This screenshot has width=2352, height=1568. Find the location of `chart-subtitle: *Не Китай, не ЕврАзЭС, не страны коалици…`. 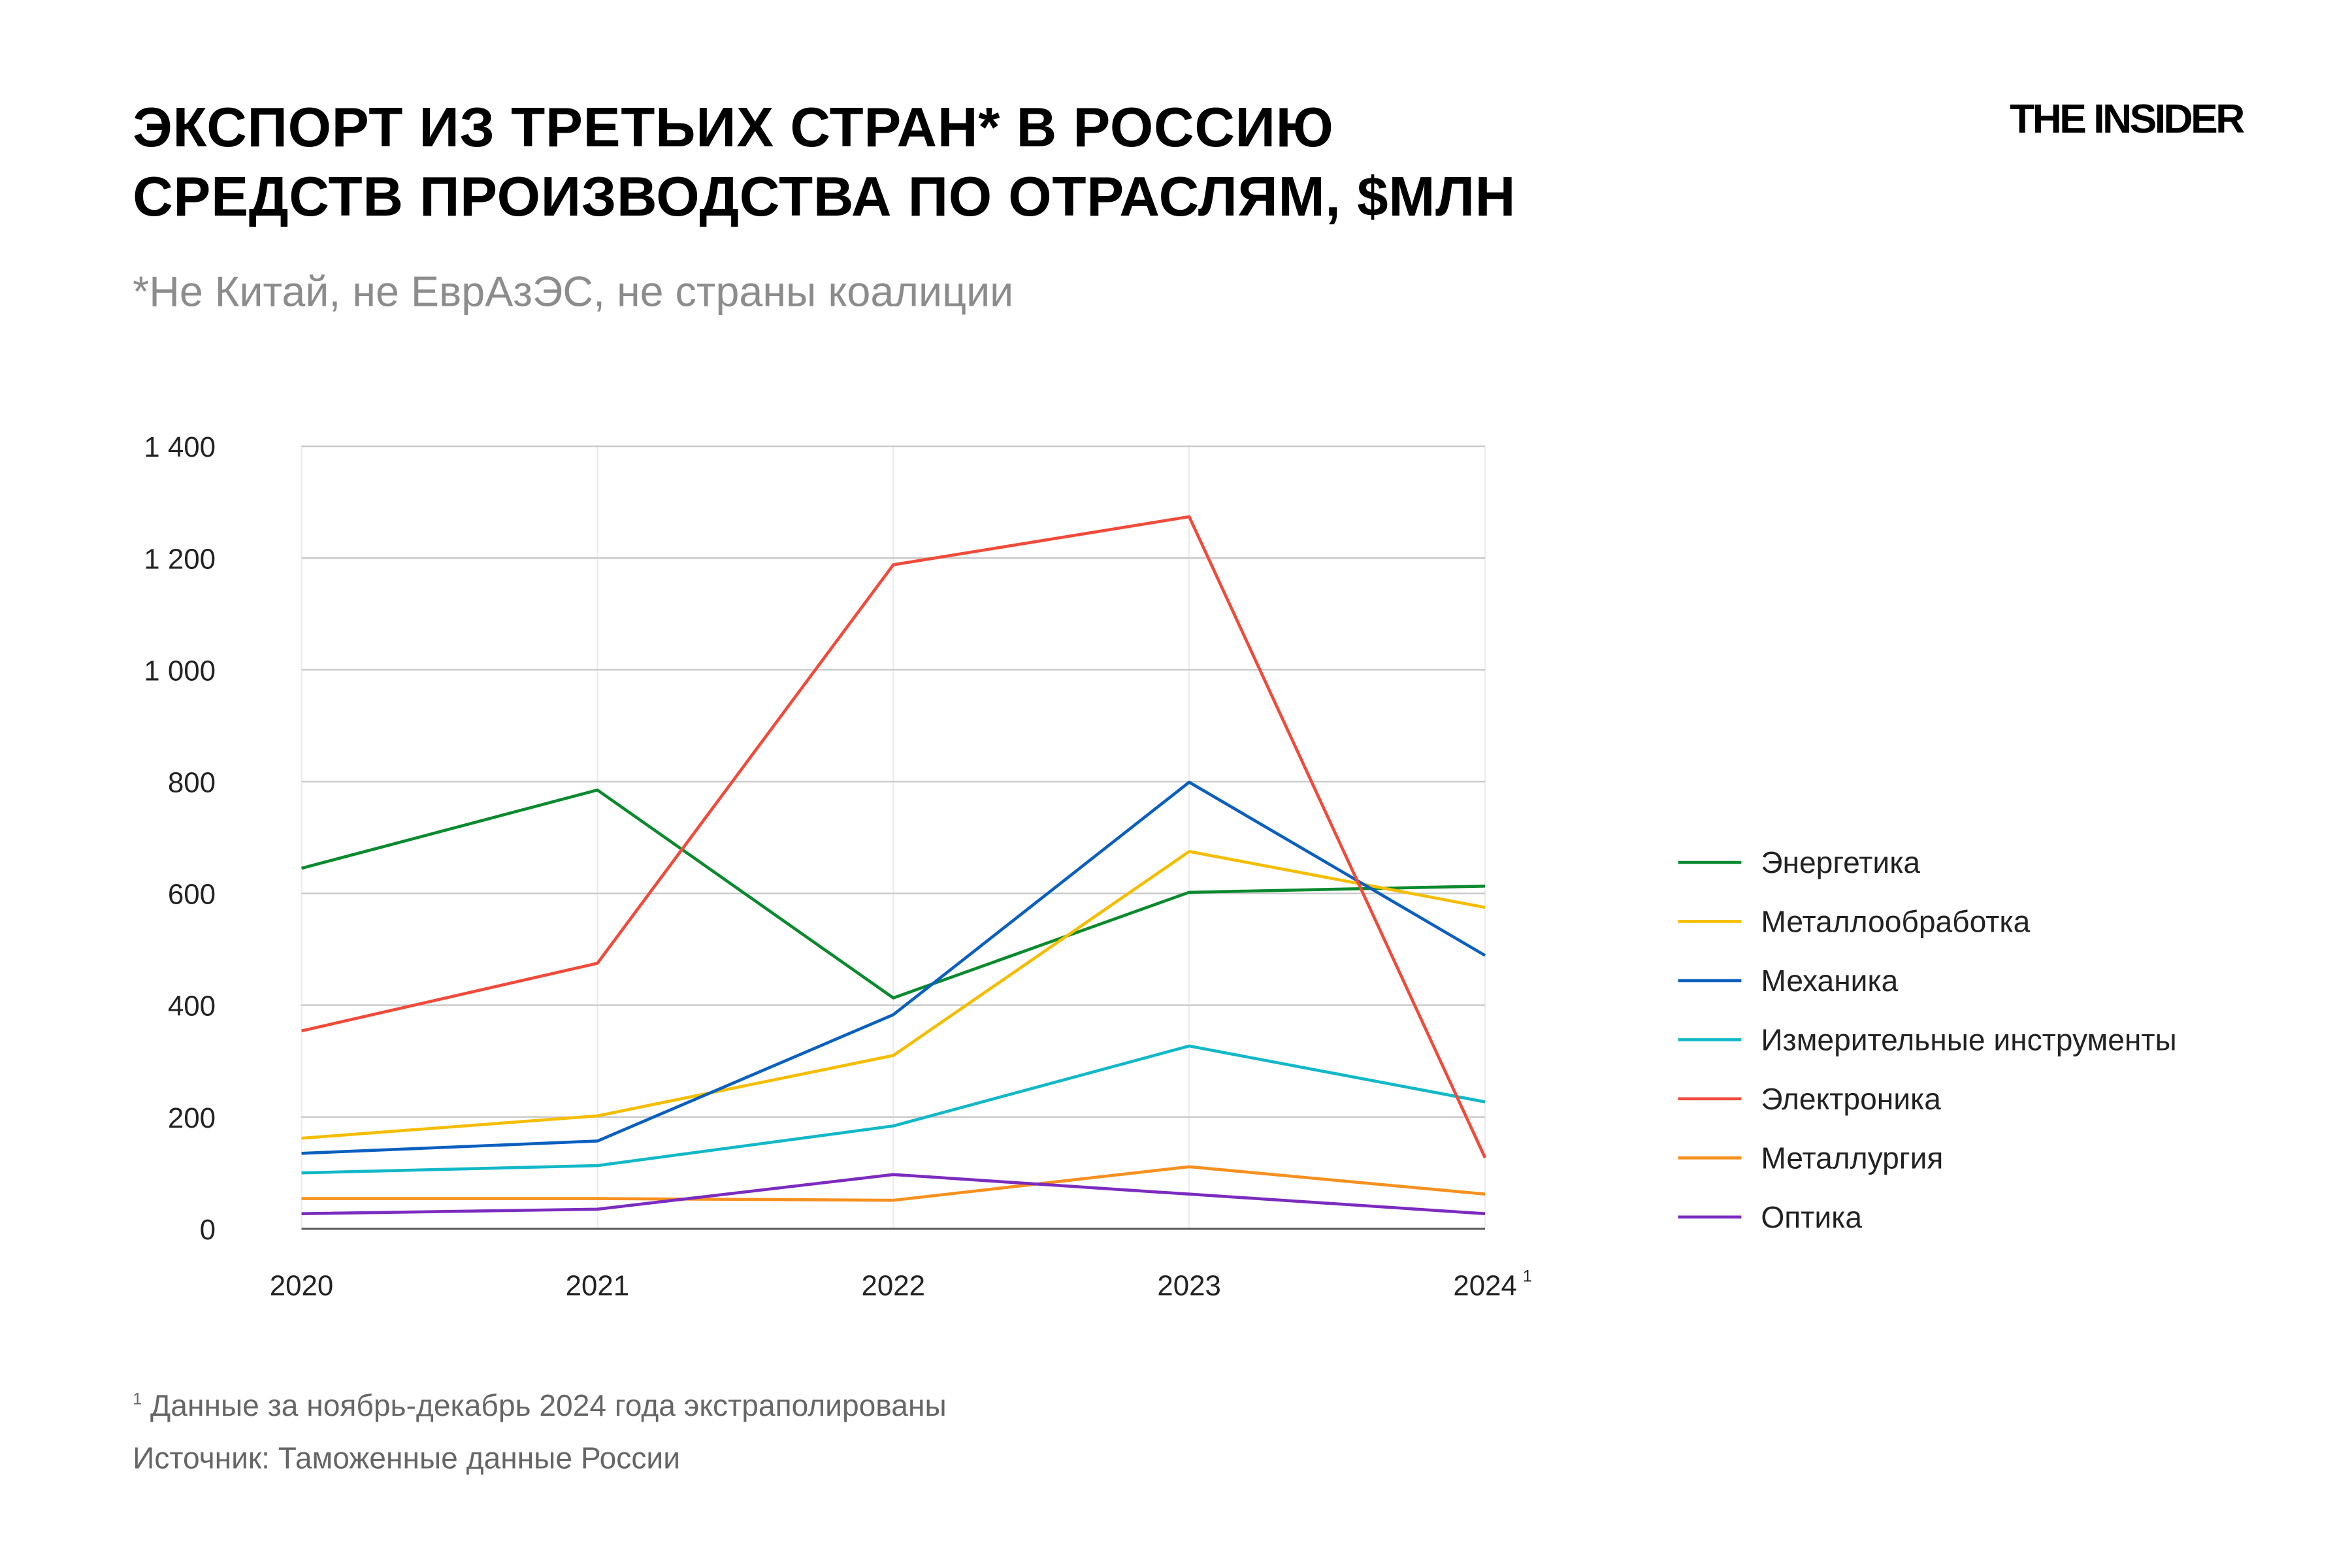

chart-subtitle: *Не Китай, не ЕврАзЭС, не страны коалици… is located at coordinates (573, 292).